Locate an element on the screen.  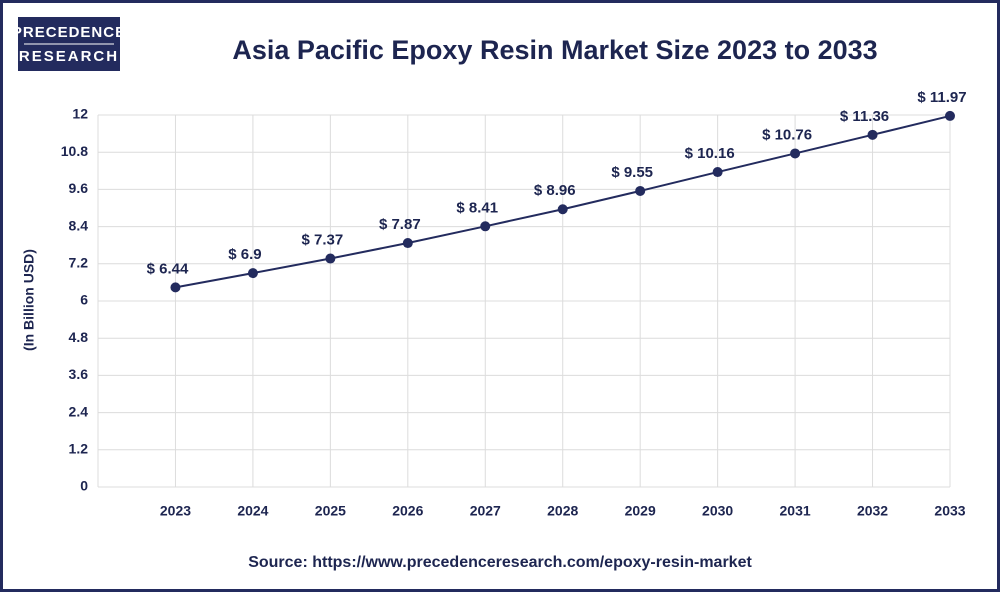
y-tick-label: 4.8 is located at coordinates (79, 337).